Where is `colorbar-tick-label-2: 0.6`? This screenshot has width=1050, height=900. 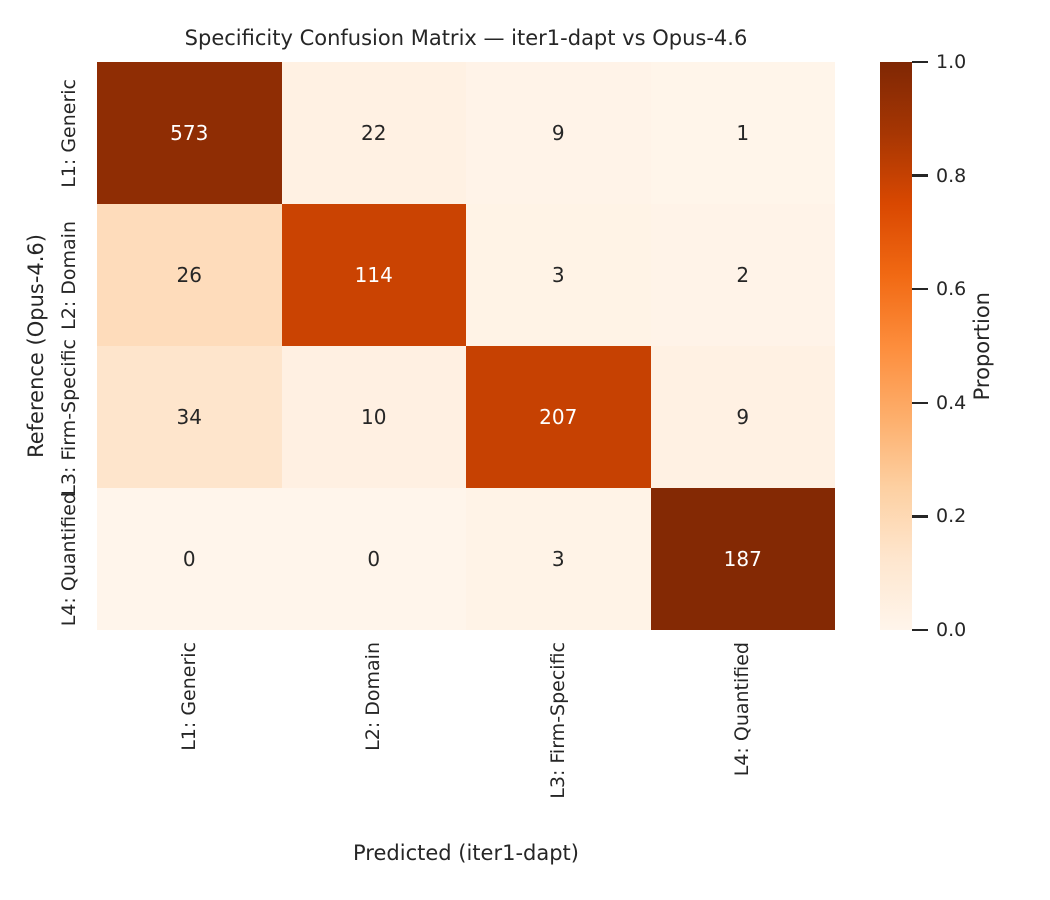
colorbar-tick-label-2: 0.6 is located at coordinates (951, 289).